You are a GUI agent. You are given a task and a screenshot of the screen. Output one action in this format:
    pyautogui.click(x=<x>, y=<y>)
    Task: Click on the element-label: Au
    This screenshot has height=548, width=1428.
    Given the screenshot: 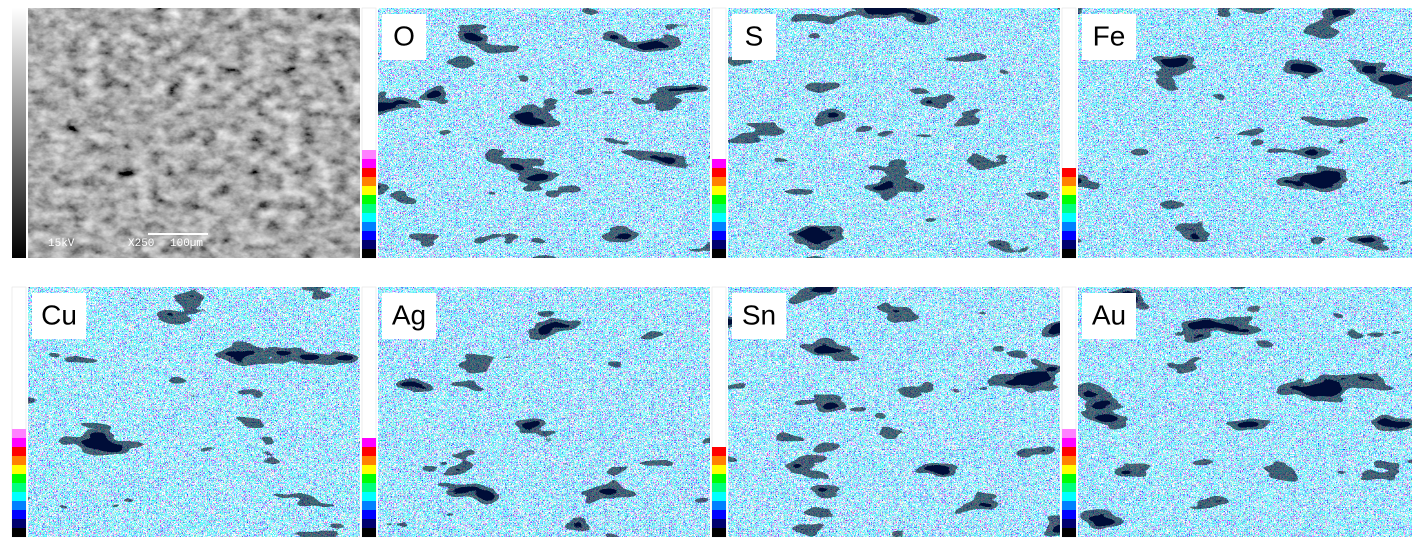 What is the action you would take?
    pyautogui.click(x=1109, y=316)
    